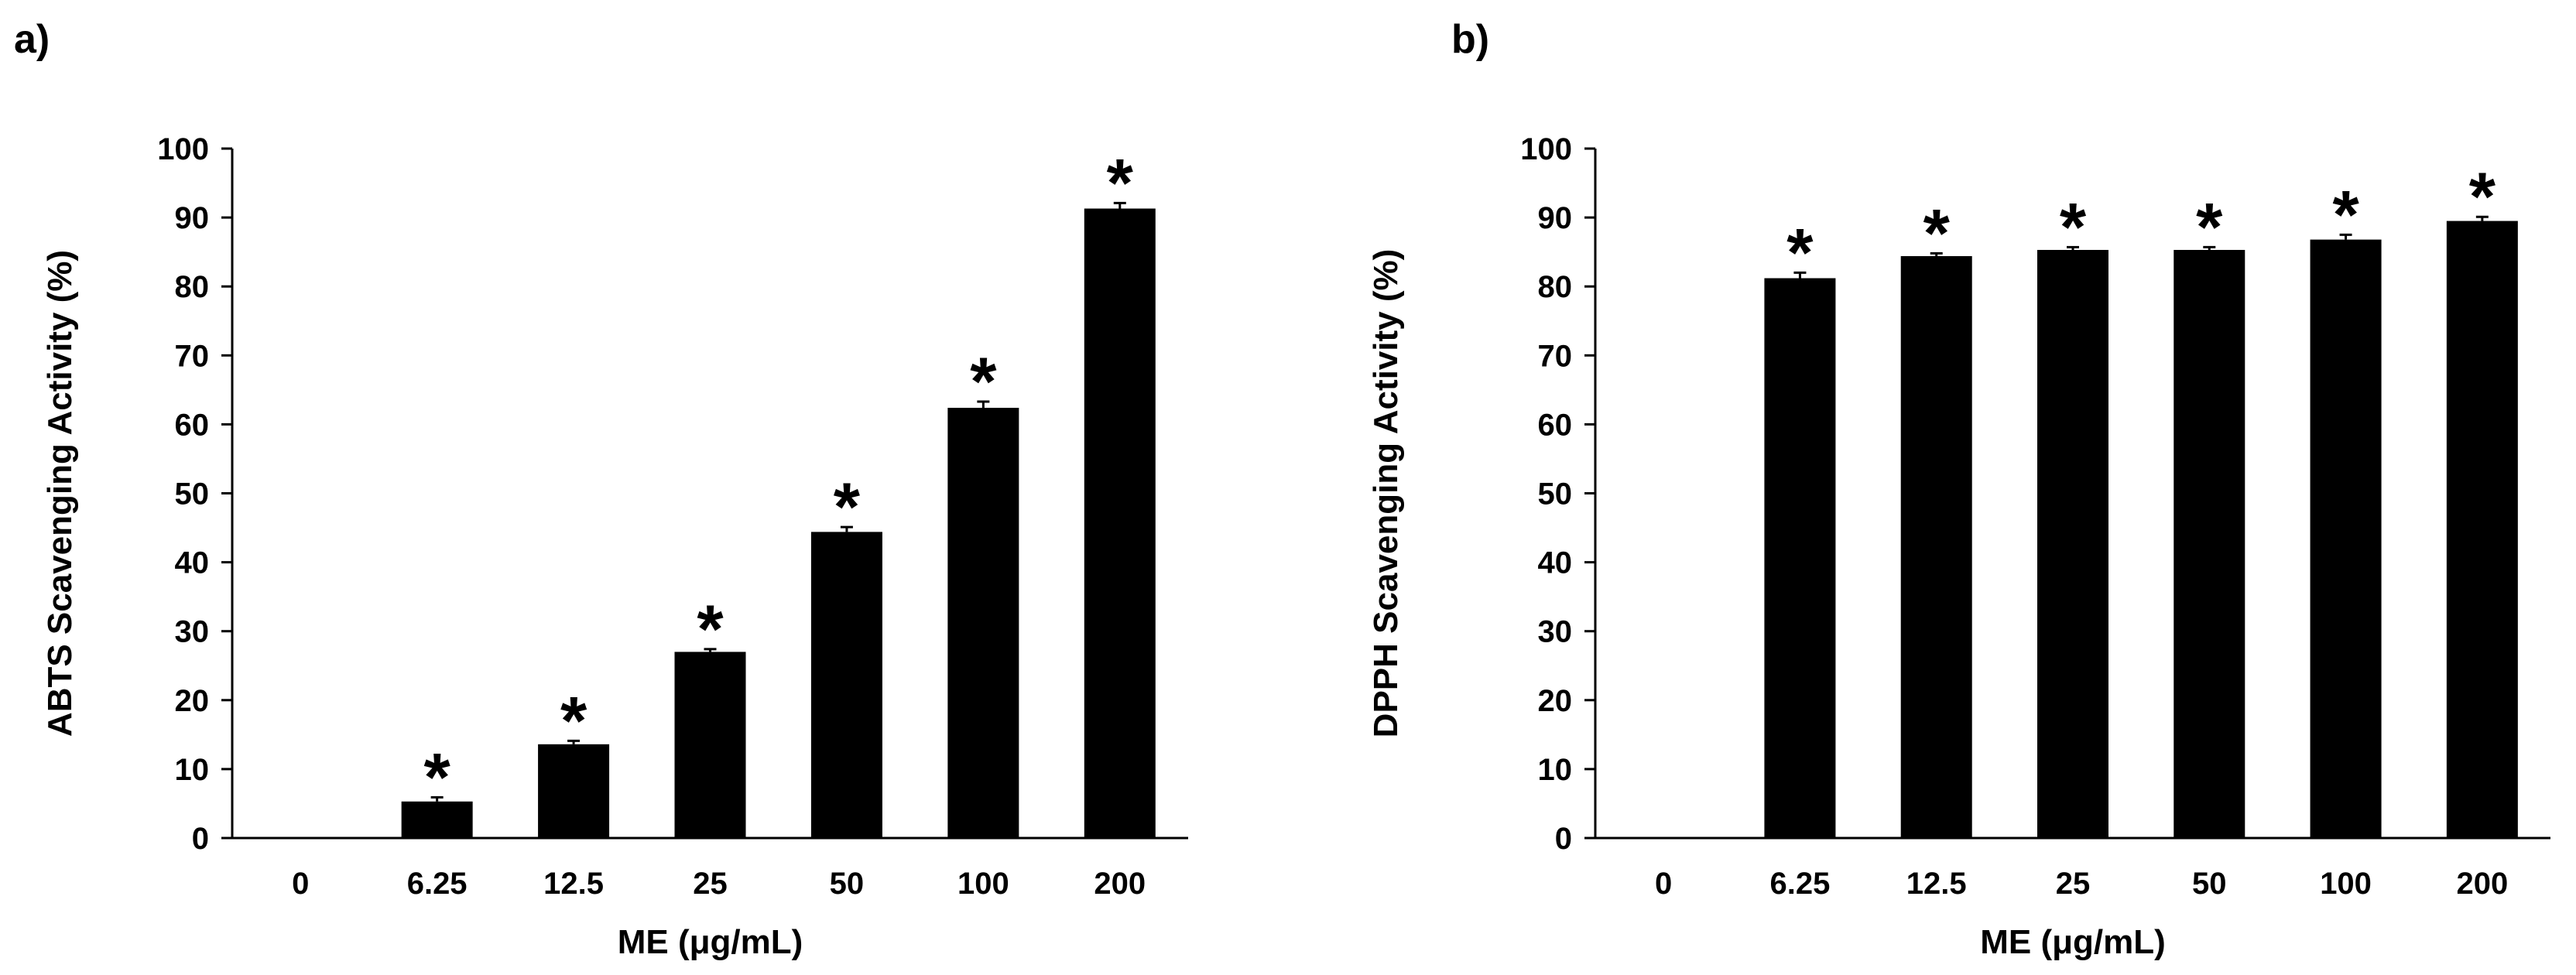 The image size is (2576, 975). I want to click on panel-letter: a), so click(32, 40).